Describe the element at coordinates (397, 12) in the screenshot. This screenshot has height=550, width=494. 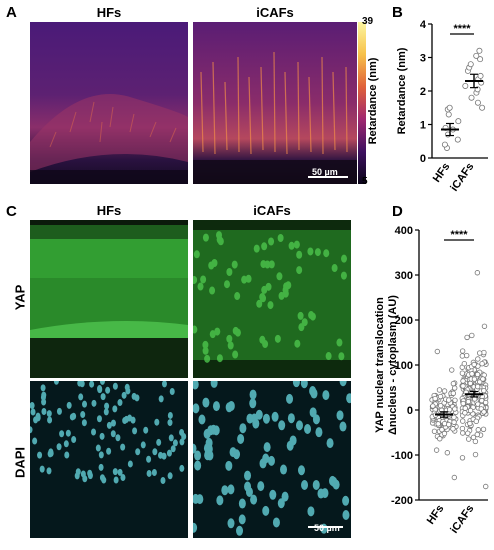
I see `panel-letter-b: B` at that location.